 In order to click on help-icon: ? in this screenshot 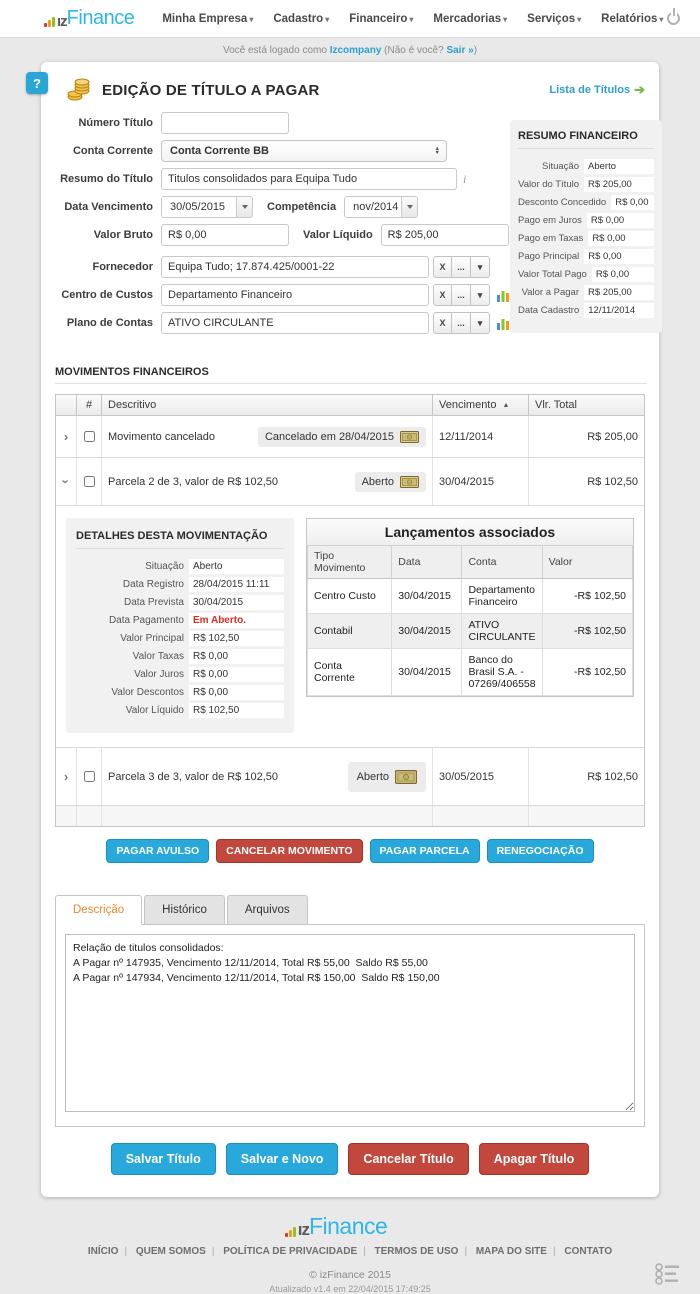, I will do `click(37, 83)`.